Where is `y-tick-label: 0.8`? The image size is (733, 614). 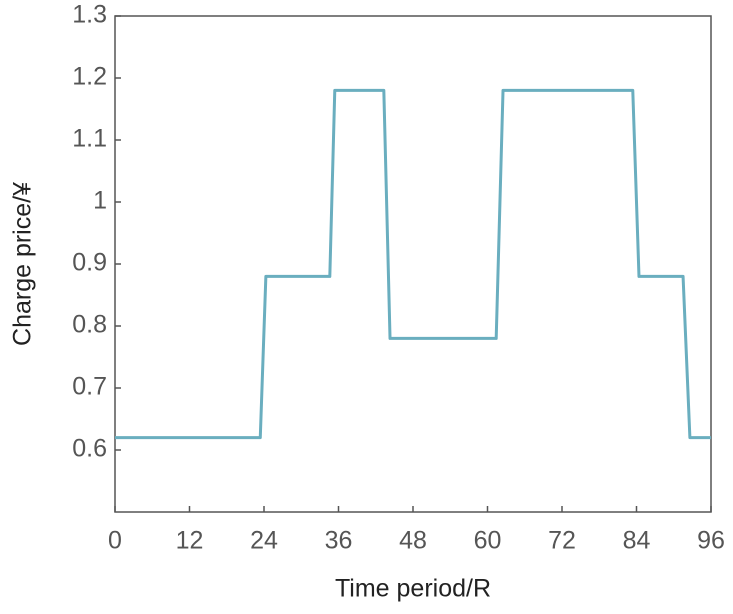 y-tick-label: 0.8 is located at coordinates (89, 325).